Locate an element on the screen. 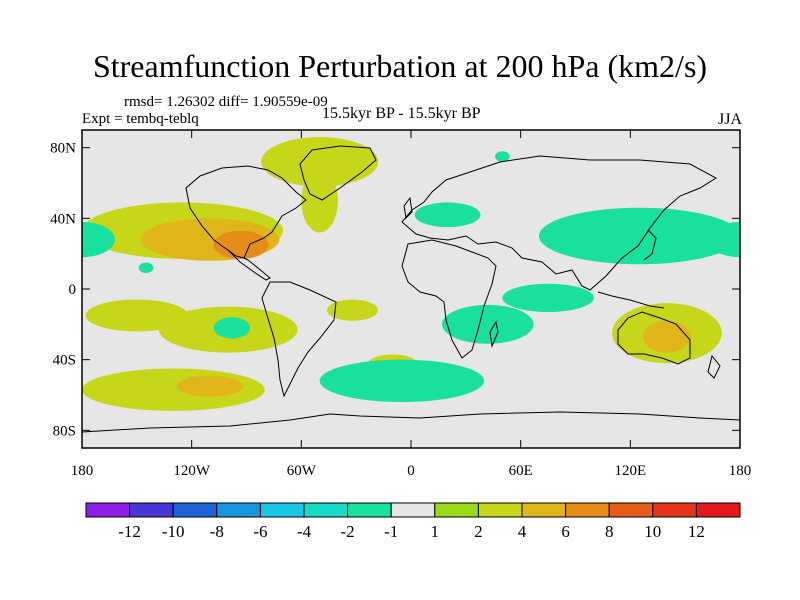 This screenshot has height=600, width=800. lon-tick-label: 0 is located at coordinates (411, 471).